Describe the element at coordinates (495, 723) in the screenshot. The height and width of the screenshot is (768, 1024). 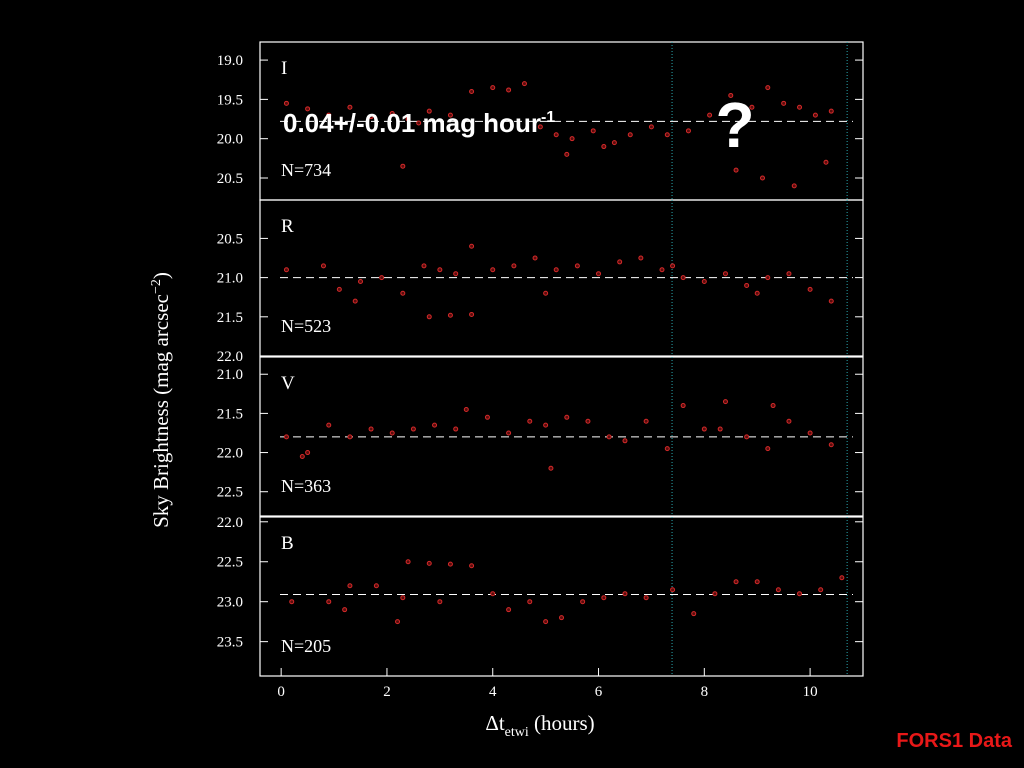
I see `x-label-main: Δt` at that location.